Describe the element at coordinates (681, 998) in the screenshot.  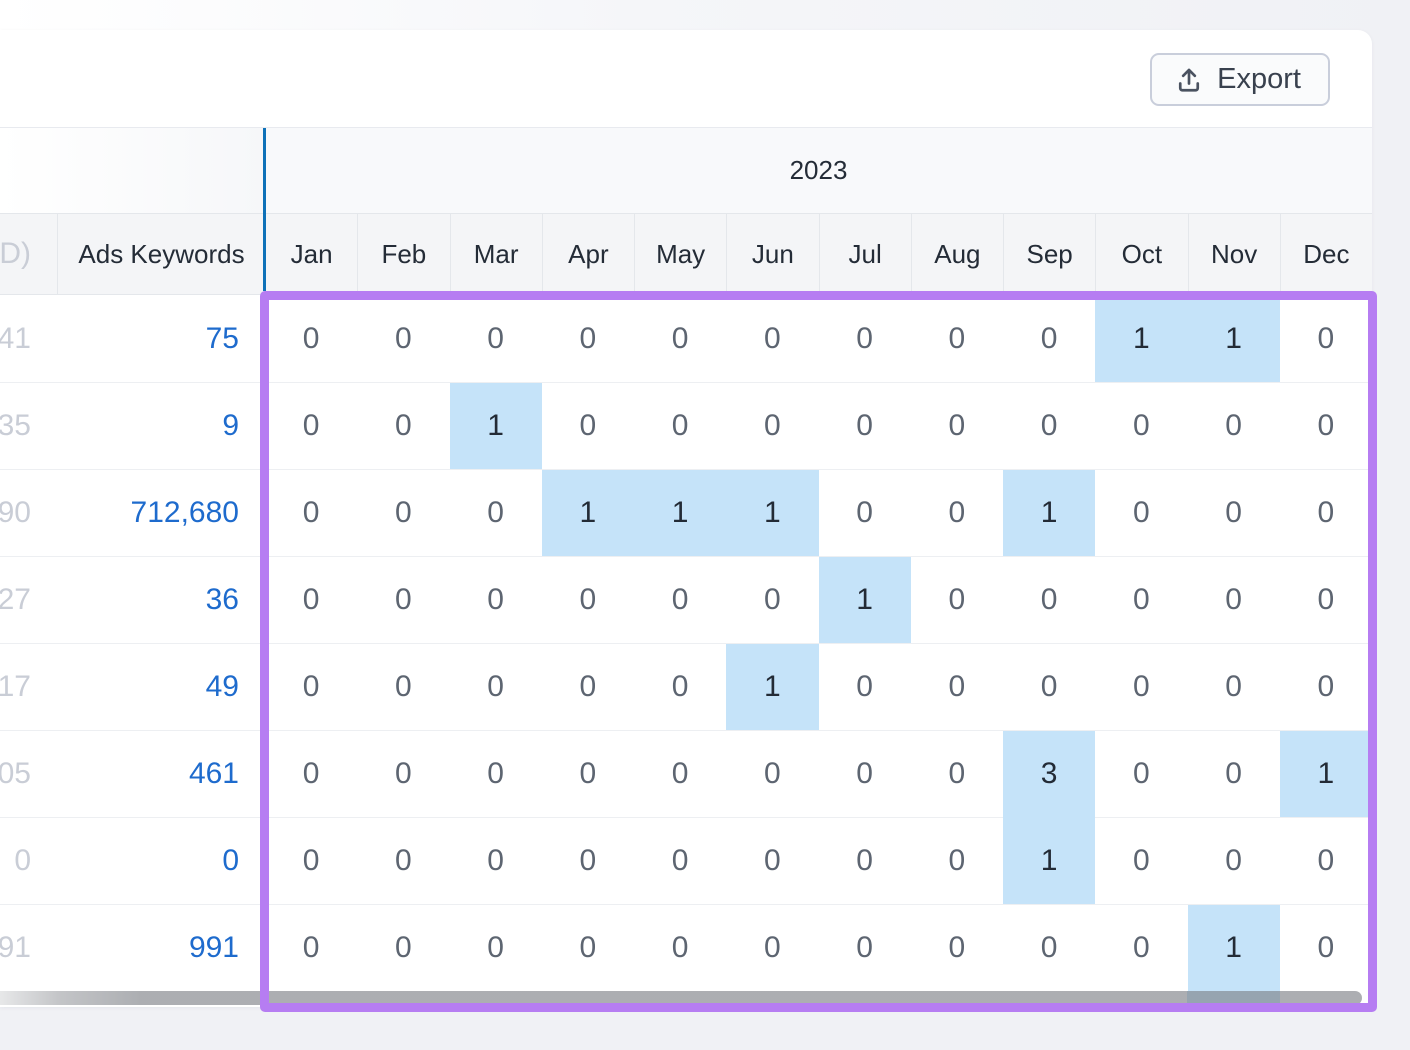
I see `horizontal-scrollbar-thumb` at that location.